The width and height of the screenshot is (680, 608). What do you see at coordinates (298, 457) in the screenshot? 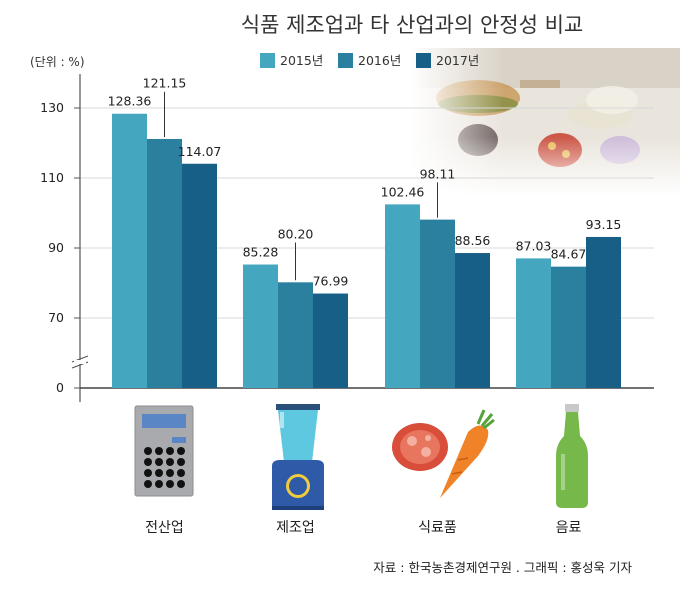
I see `blender-icon` at bounding box center [298, 457].